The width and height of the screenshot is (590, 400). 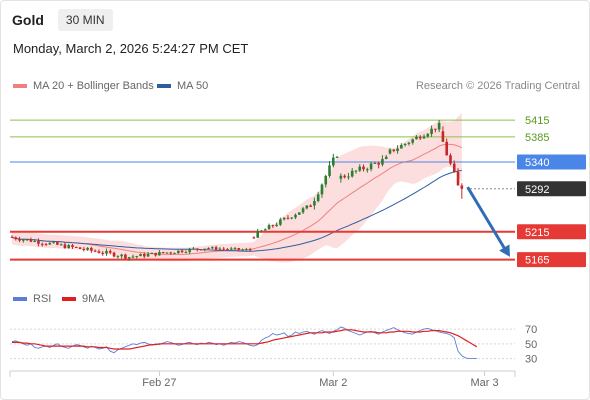 I want to click on x-tick-label: Feb 27, so click(x=159, y=383).